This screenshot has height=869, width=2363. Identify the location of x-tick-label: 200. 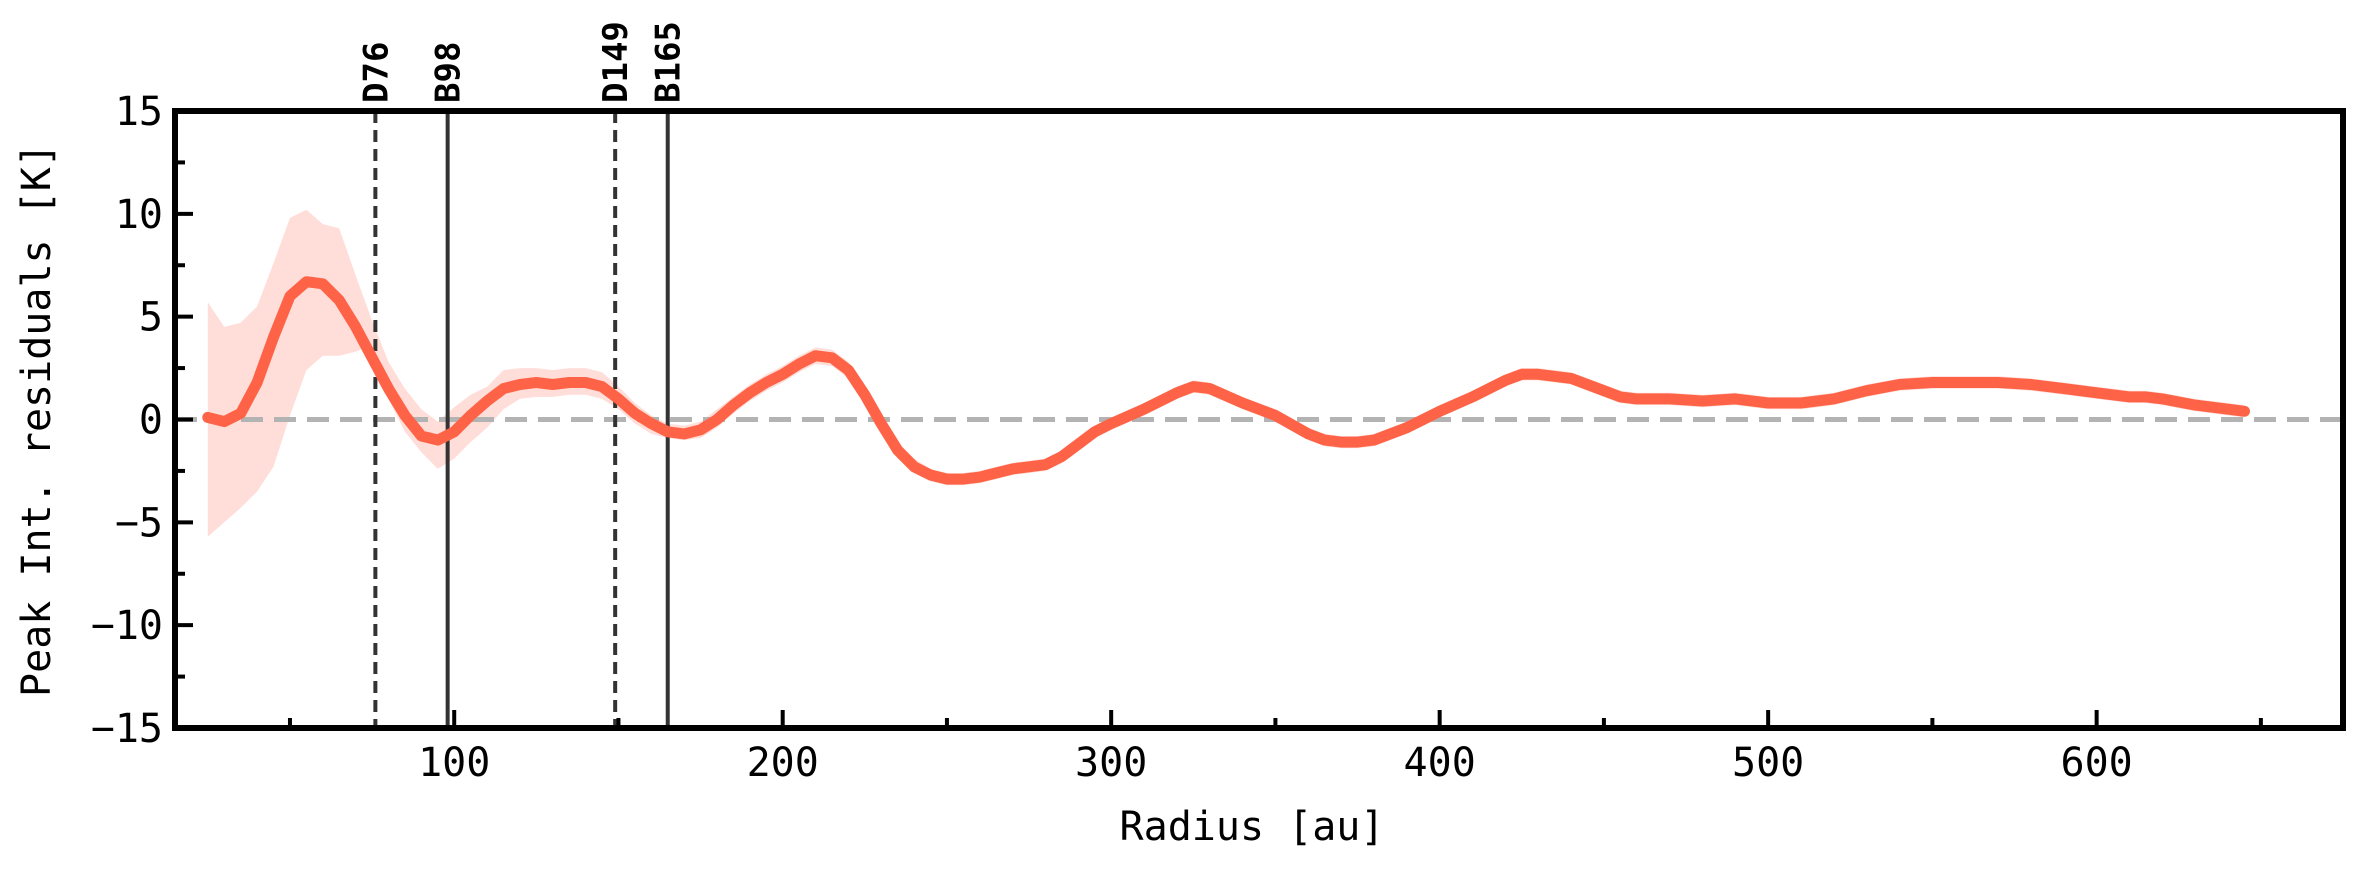
(783, 763).